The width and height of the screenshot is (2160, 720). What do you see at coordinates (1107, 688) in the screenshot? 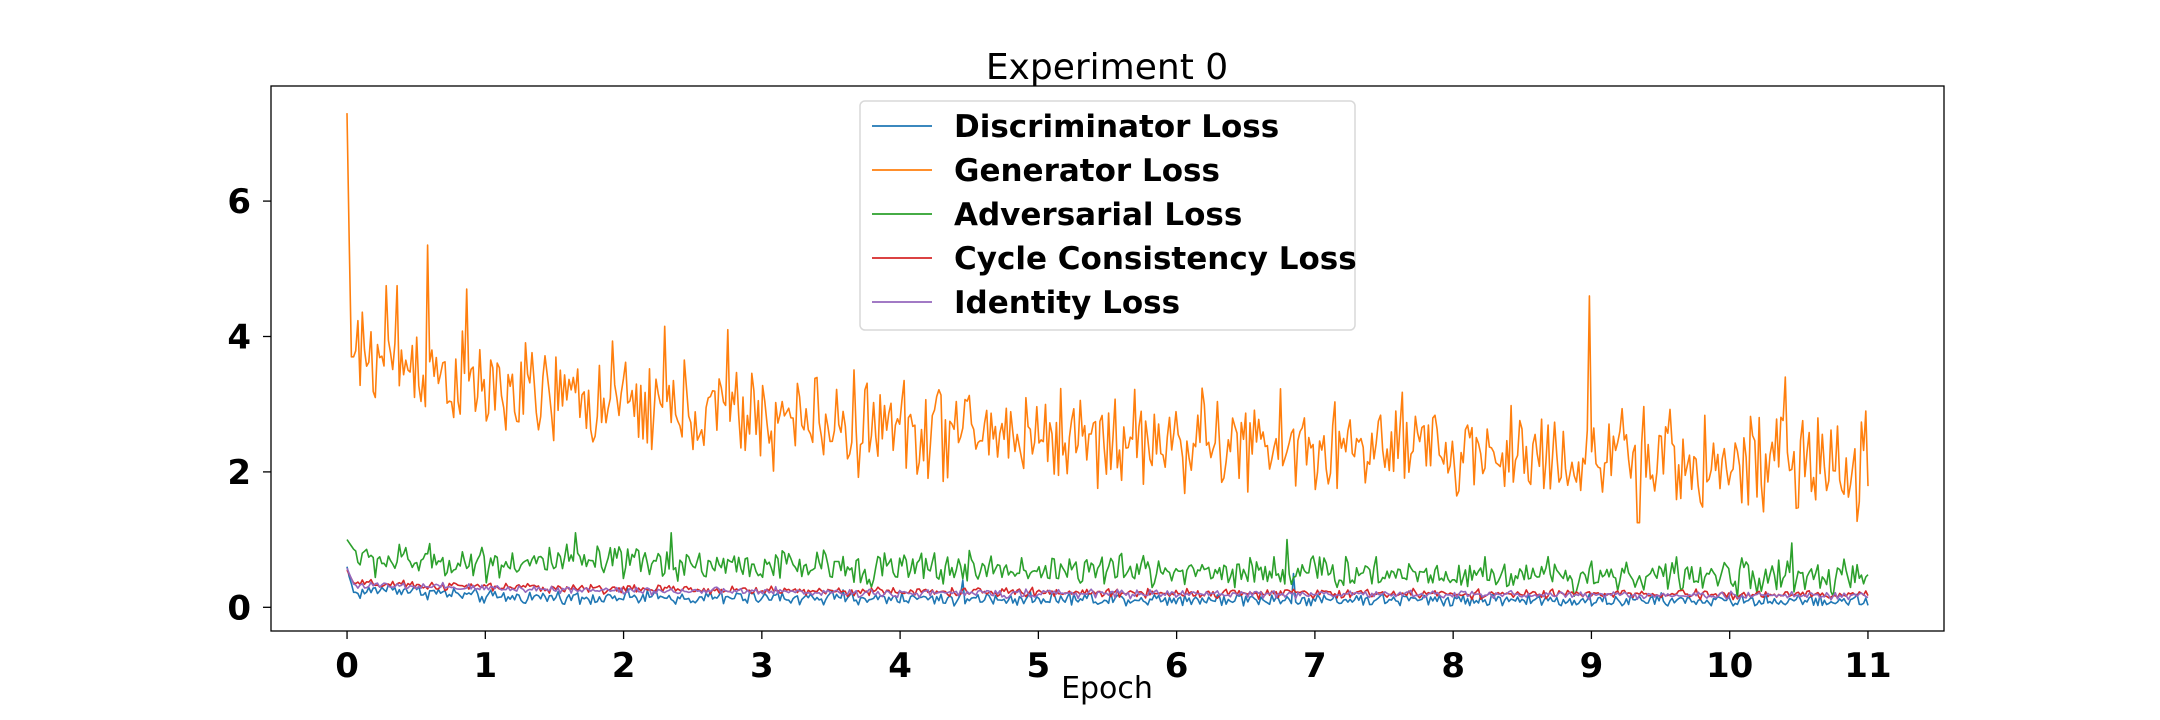
I see `x-axis-label: Epoch` at bounding box center [1107, 688].